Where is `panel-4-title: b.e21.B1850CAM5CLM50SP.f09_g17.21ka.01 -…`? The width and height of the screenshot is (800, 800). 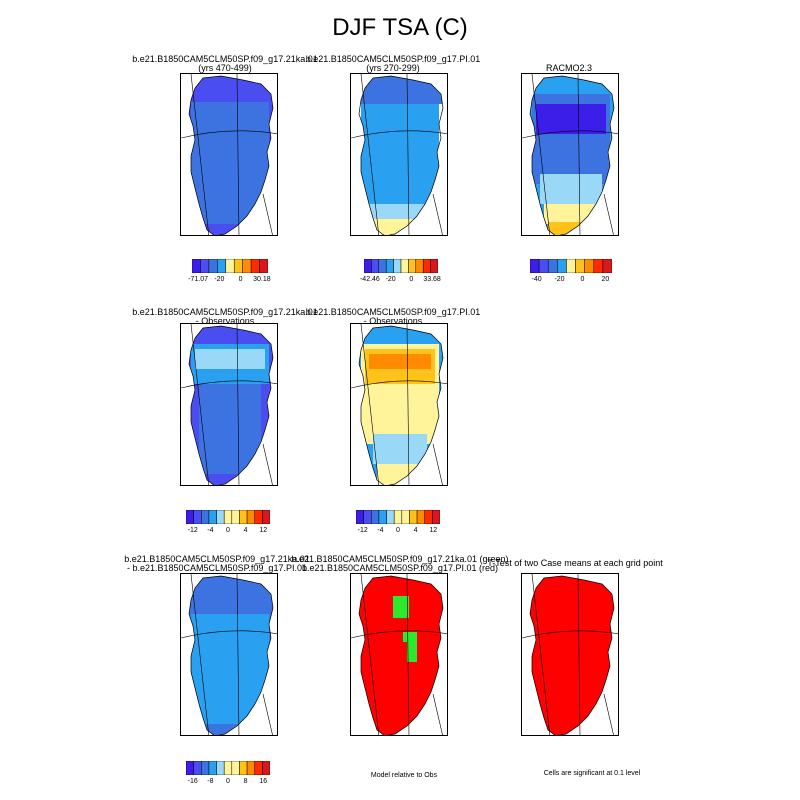 panel-4-title: b.e21.B1850CAM5CLM50SP.f09_g17.21ka.01 -… is located at coordinates (224, 317).